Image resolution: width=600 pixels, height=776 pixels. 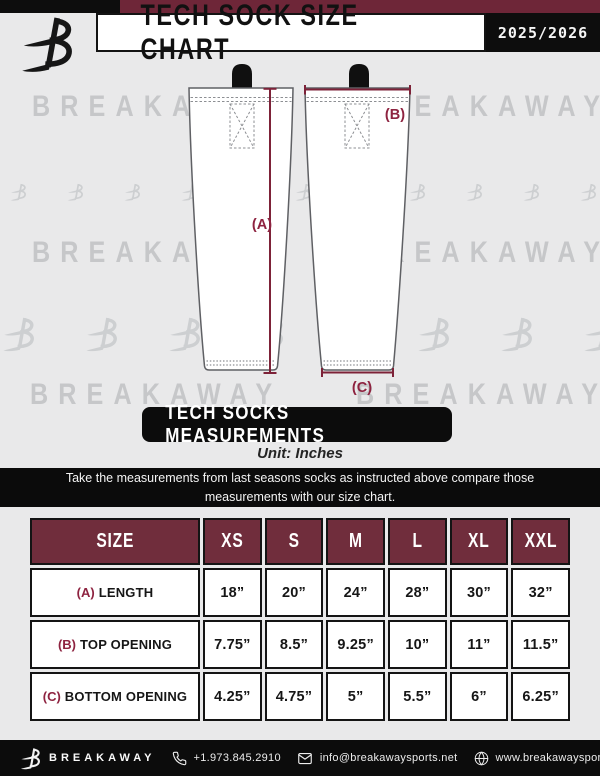 I want to click on value-cell: 30”, so click(x=479, y=592).